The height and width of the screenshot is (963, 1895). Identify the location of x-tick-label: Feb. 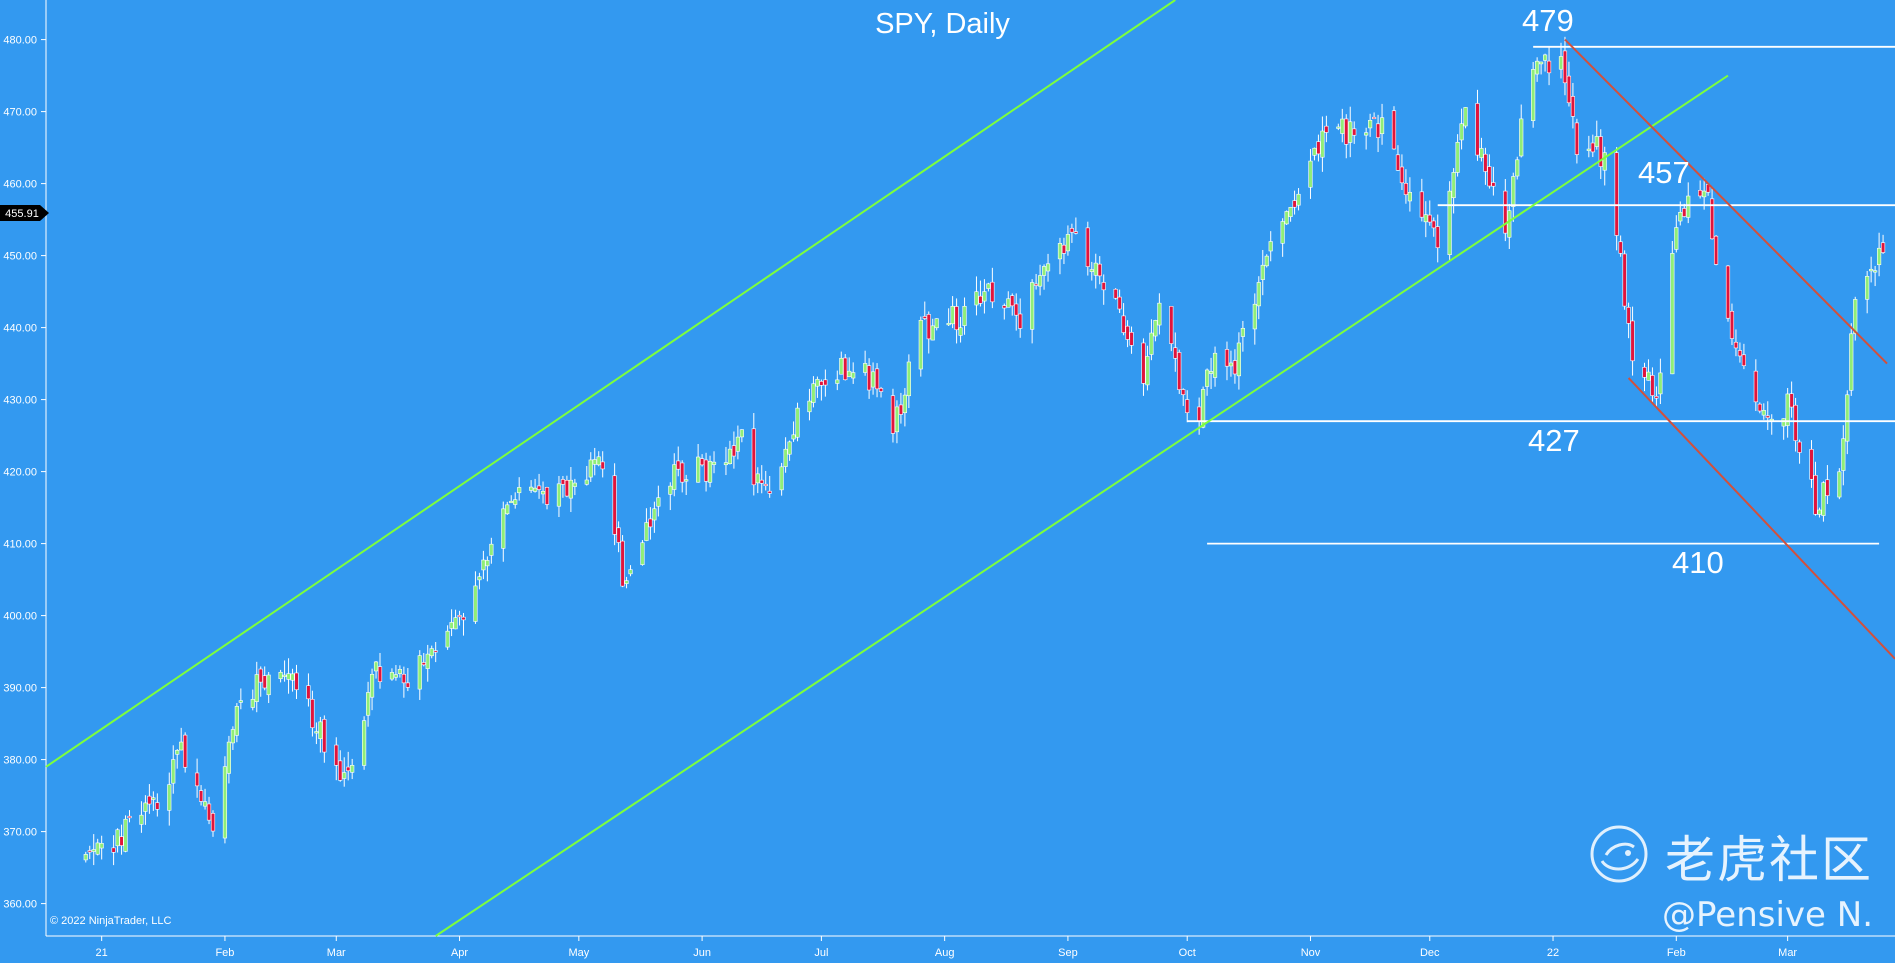
(224, 953).